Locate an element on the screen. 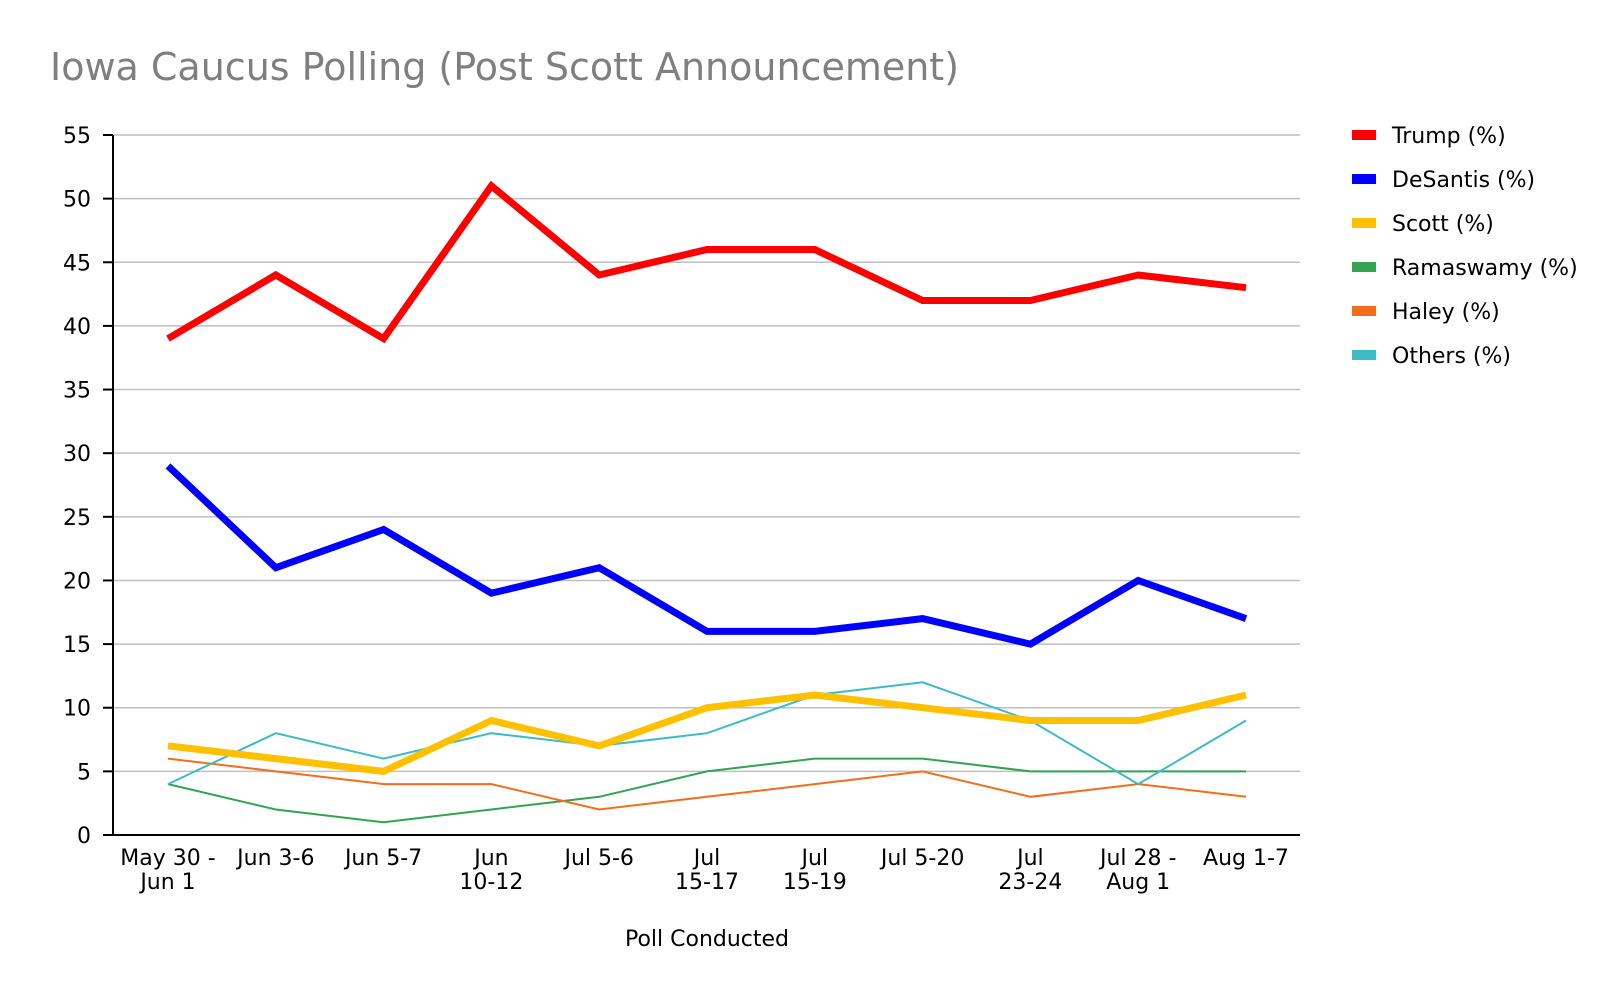 The width and height of the screenshot is (1618, 1000). y-tick-label: 0 is located at coordinates (84, 836).